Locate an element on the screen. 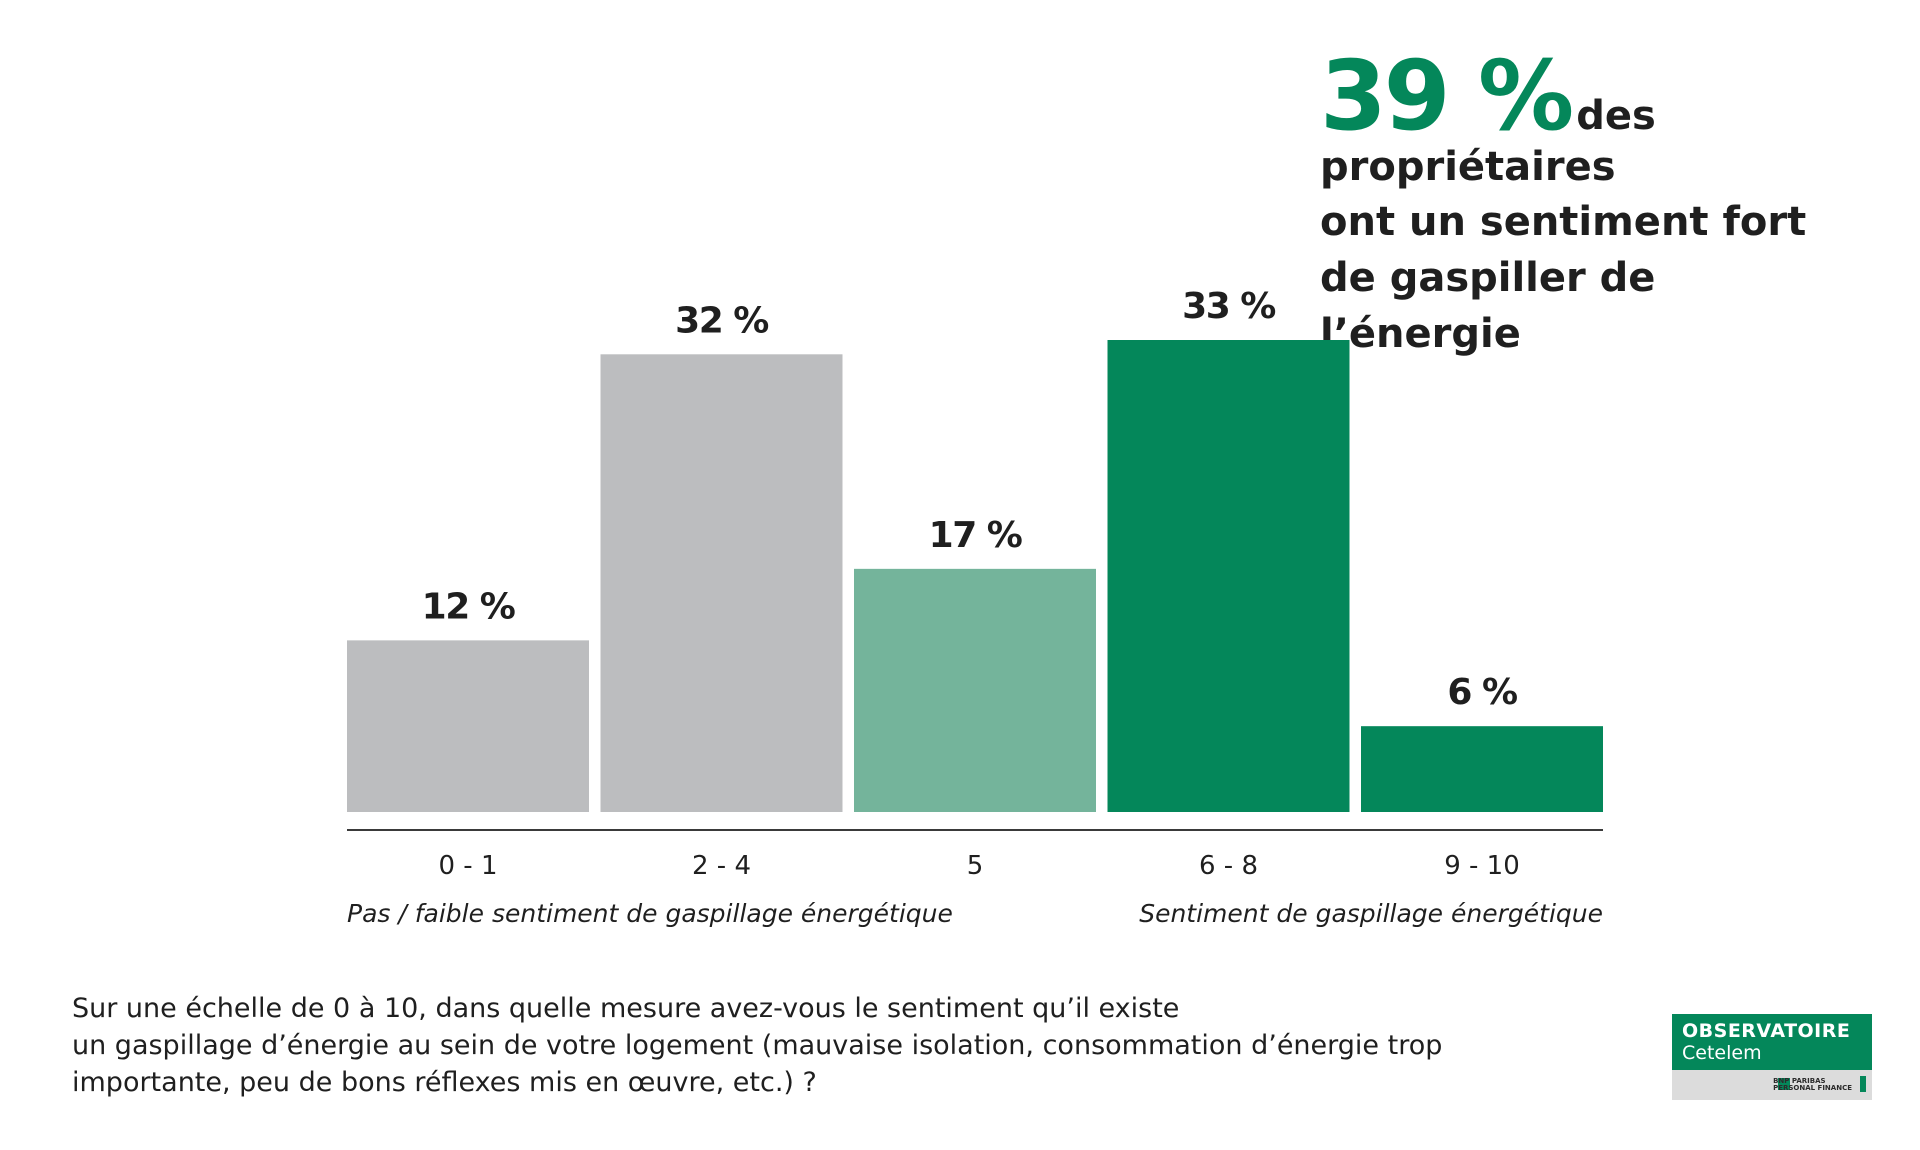 This screenshot has height=1150, width=1920. bar-value-label-4: 6 % is located at coordinates (1482, 692).